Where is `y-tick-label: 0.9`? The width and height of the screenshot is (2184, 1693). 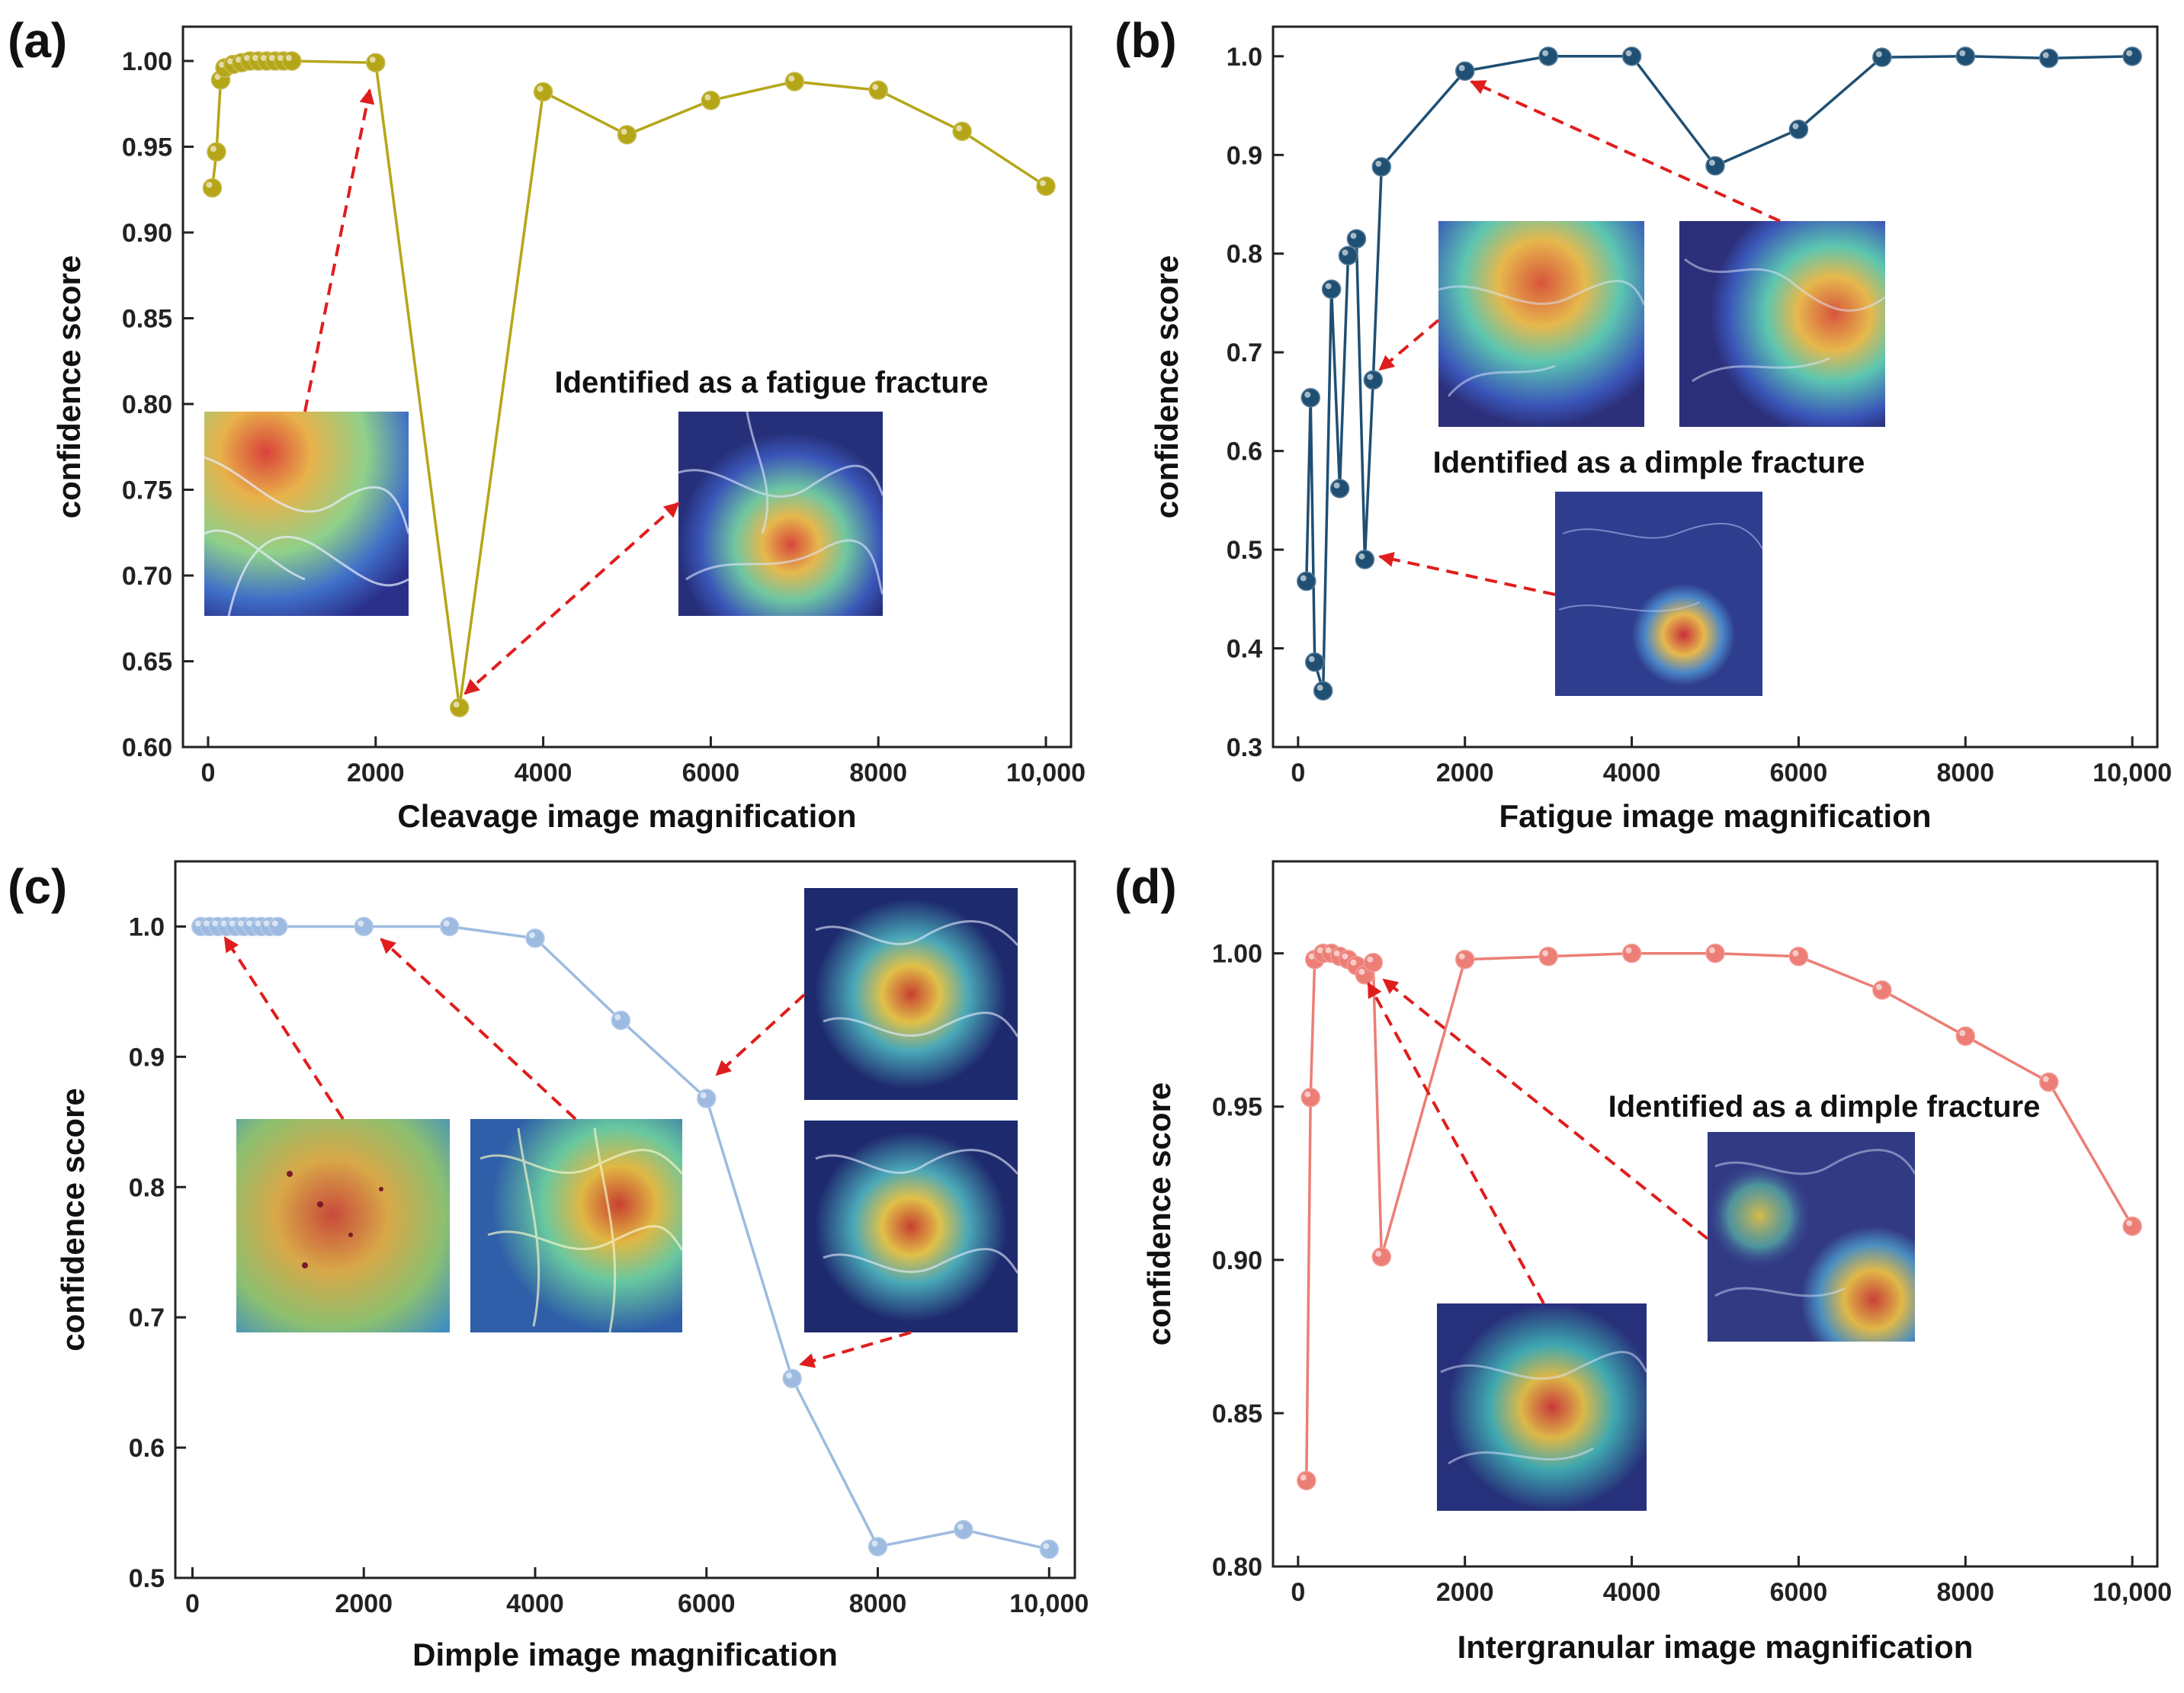
y-tick-label: 0.9 is located at coordinates (1244, 155).